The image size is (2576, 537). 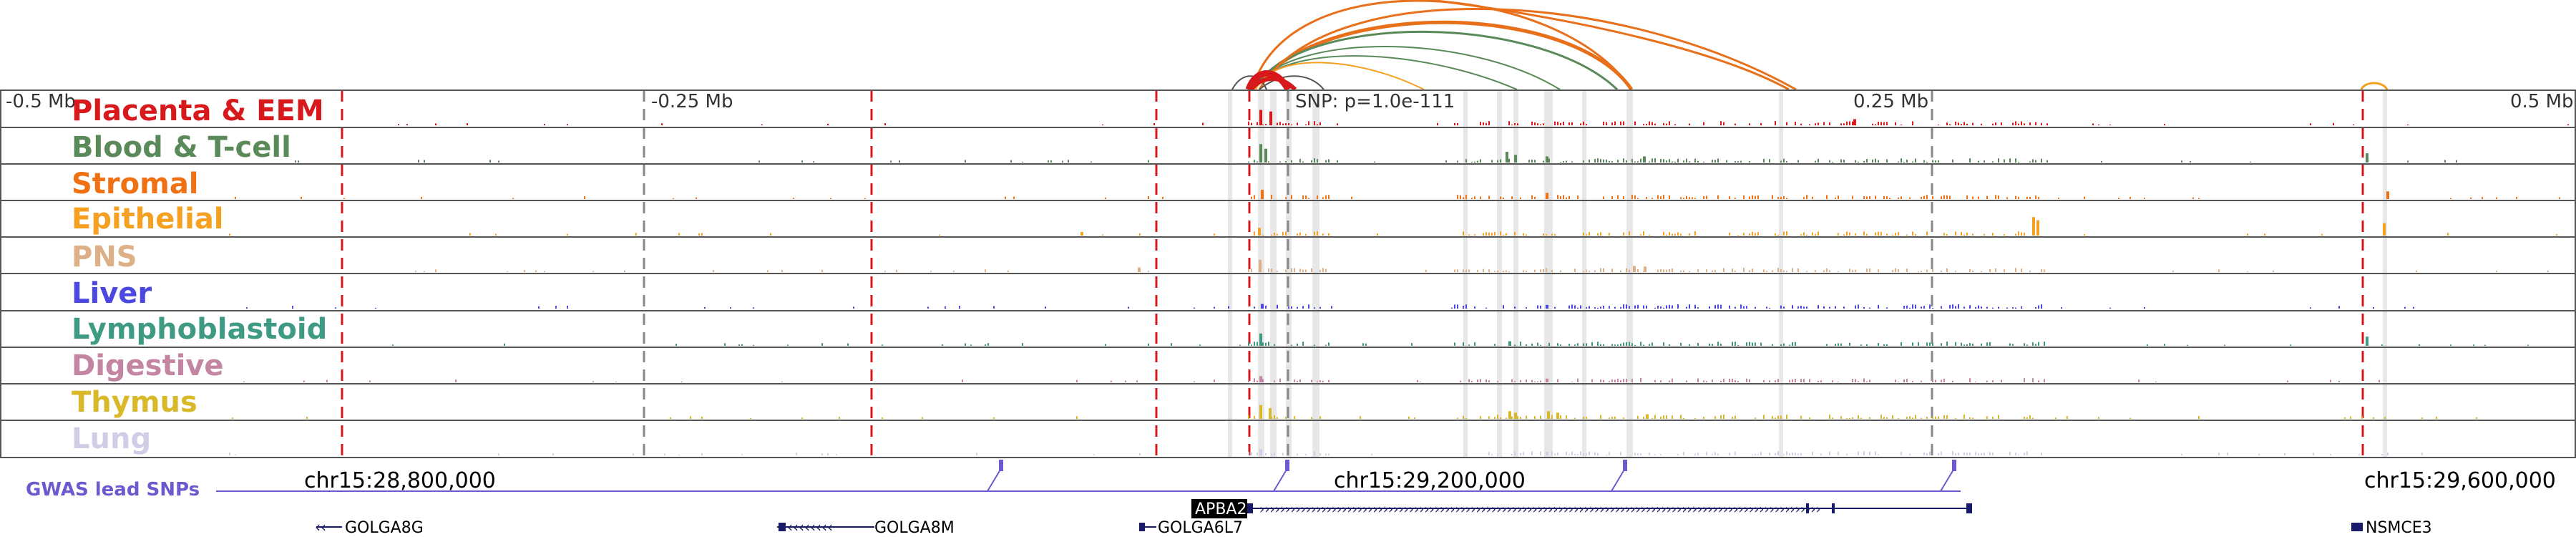 What do you see at coordinates (104, 257) in the screenshot?
I see `track-label-pns: PNS` at bounding box center [104, 257].